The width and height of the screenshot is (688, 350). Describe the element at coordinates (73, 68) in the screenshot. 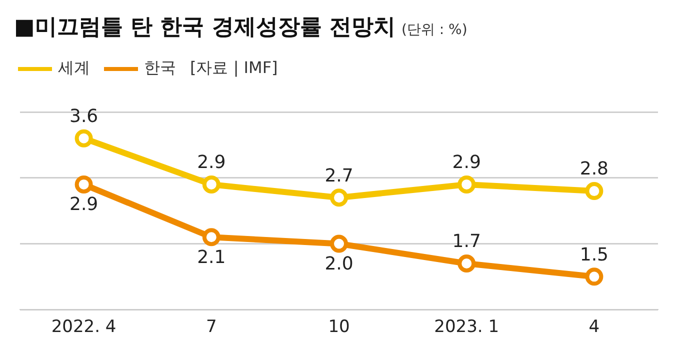

I see `legend-label: 세계` at that location.